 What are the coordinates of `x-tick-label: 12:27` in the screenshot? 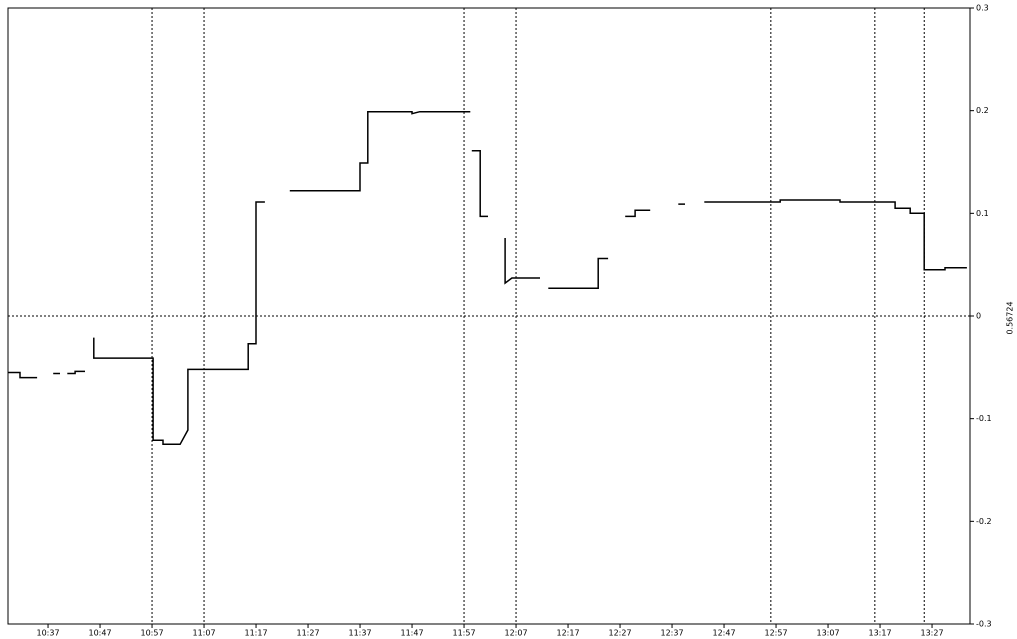 It's located at (620, 633).